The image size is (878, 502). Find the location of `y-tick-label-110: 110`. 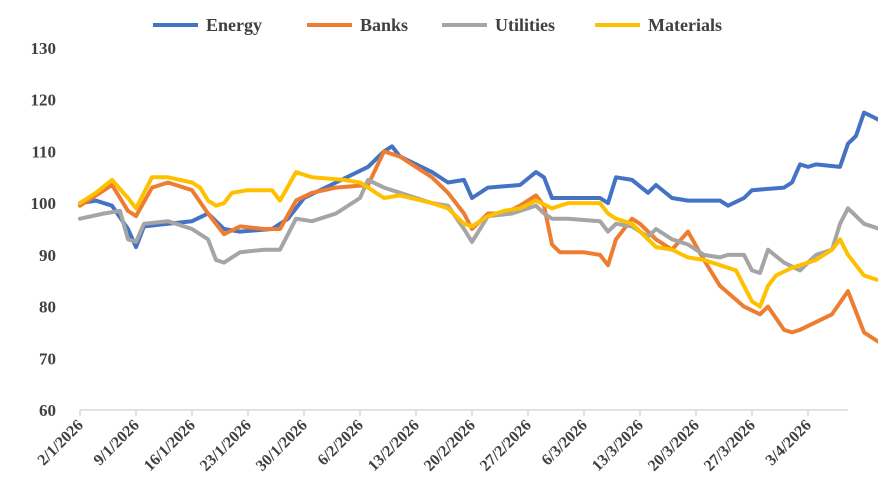

y-tick-label-110: 110 is located at coordinates (43, 151).